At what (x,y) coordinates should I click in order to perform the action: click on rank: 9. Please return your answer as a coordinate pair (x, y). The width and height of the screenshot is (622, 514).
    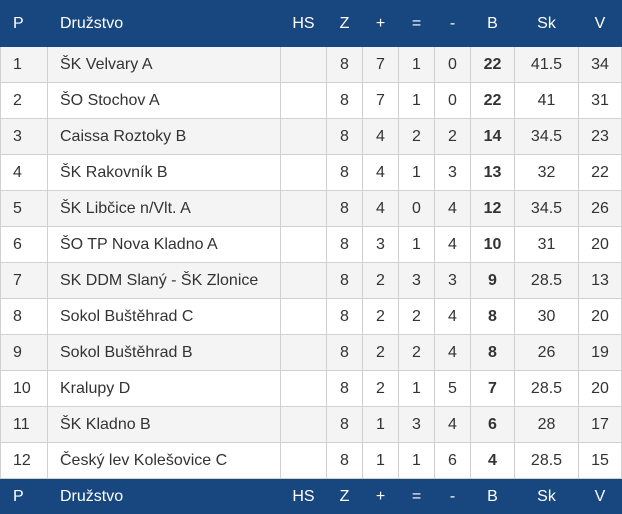
    Looking at the image, I should click on (24, 352).